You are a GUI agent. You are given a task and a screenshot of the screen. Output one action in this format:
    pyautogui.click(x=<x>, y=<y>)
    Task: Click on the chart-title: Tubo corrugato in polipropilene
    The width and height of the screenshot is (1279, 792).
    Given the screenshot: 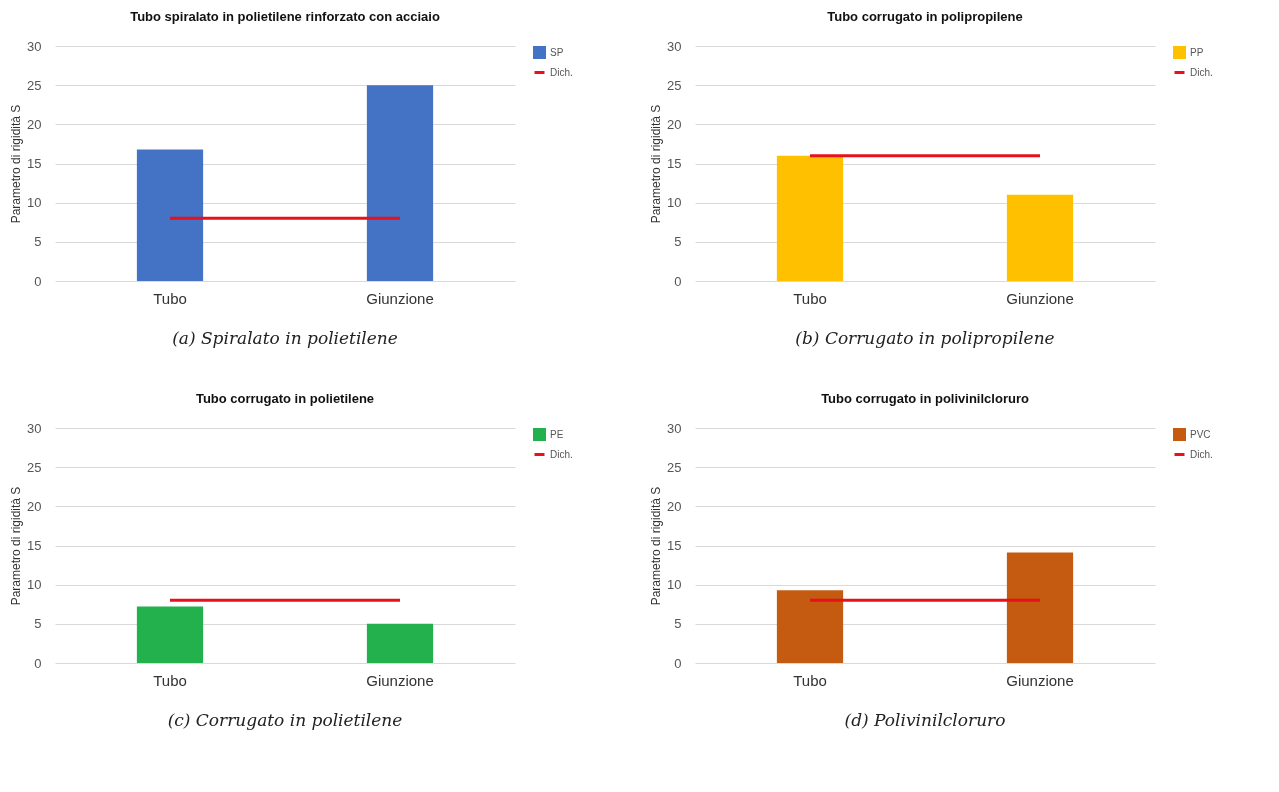 What is the action you would take?
    pyautogui.click(x=925, y=16)
    